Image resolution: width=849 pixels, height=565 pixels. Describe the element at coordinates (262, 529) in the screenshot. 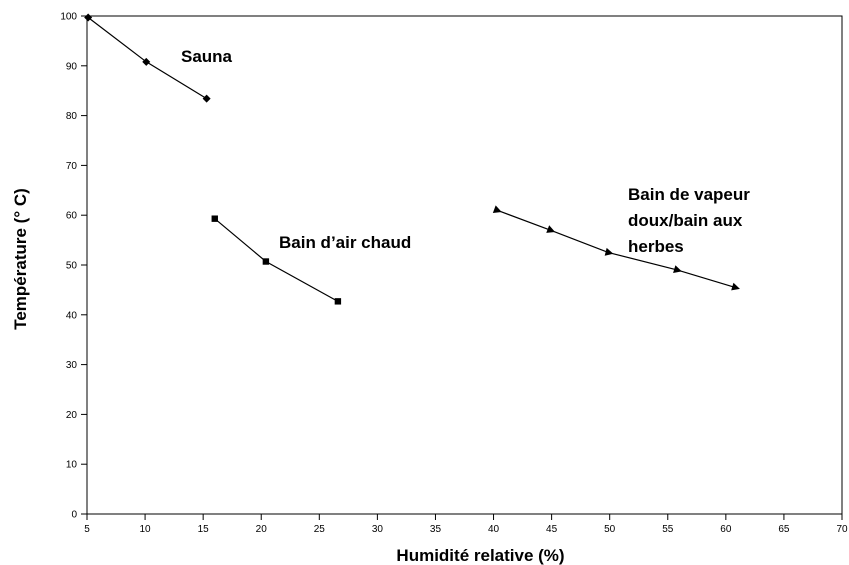

I see `x-tick-label: 20` at that location.